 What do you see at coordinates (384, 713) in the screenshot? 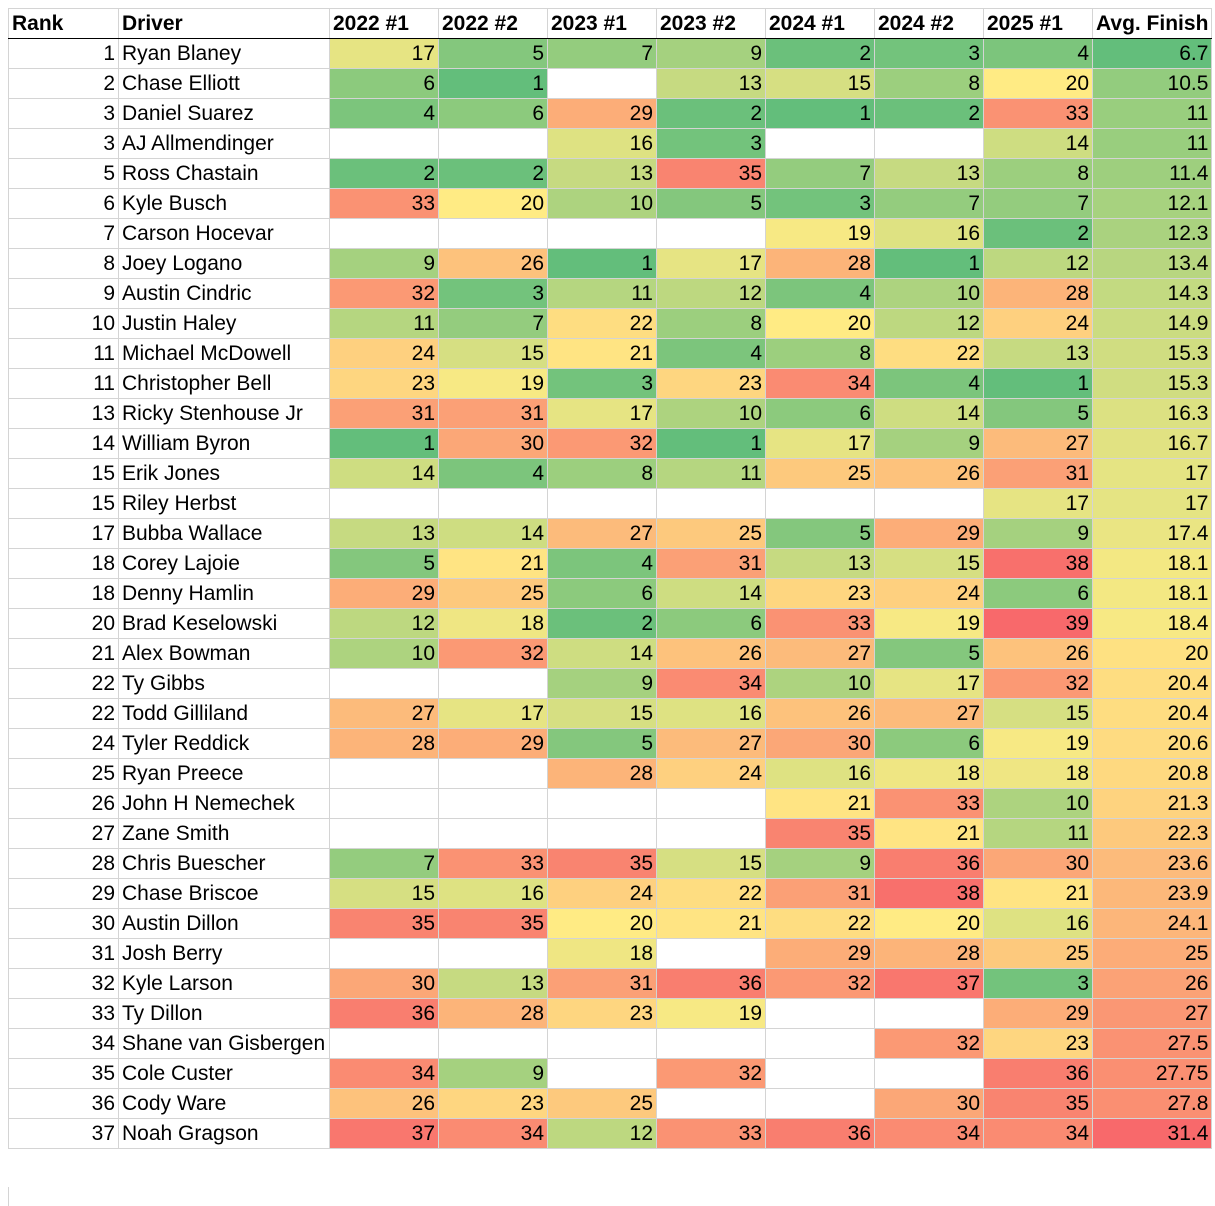
I see `finish-cell: 27` at bounding box center [384, 713].